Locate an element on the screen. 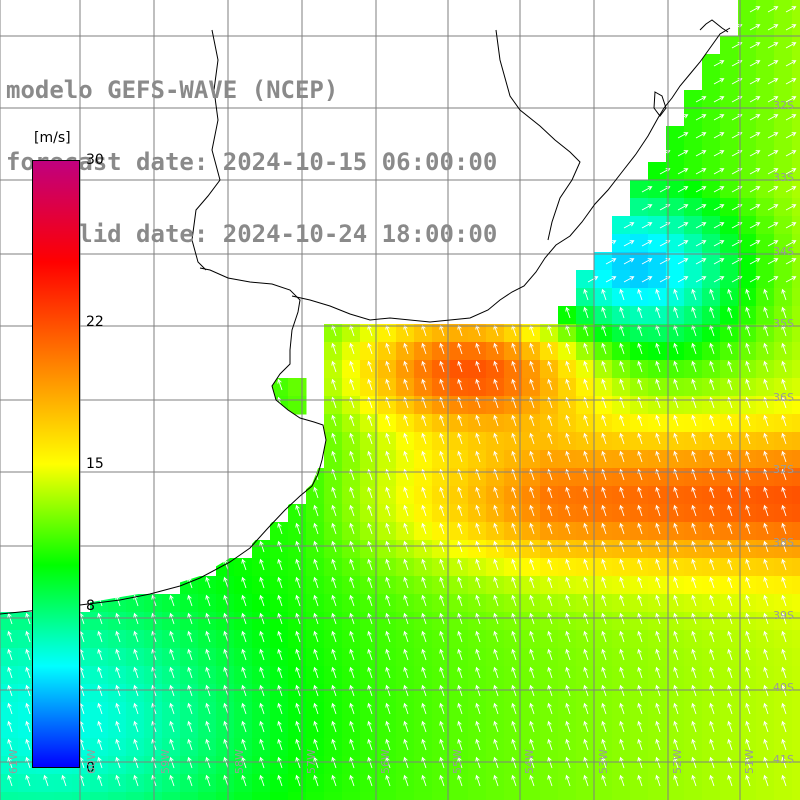  longitude-label: 52W is located at coordinates (677, 761).